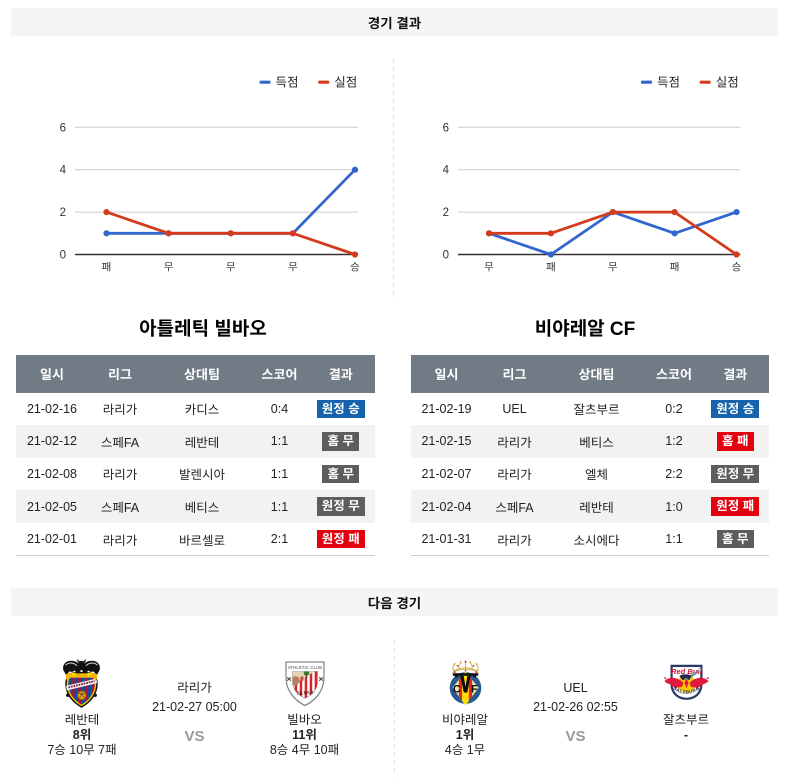 This screenshot has width=788, height=780. What do you see at coordinates (687, 671) in the screenshot?
I see `svg-text: Red Bull` at bounding box center [687, 671].